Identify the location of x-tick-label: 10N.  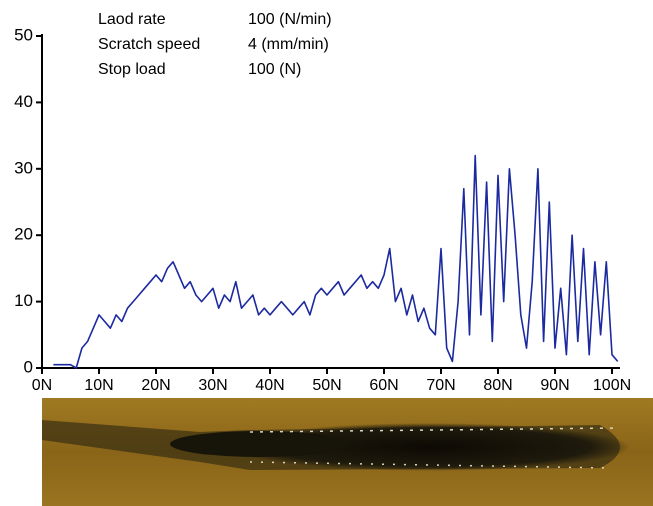
(98, 385).